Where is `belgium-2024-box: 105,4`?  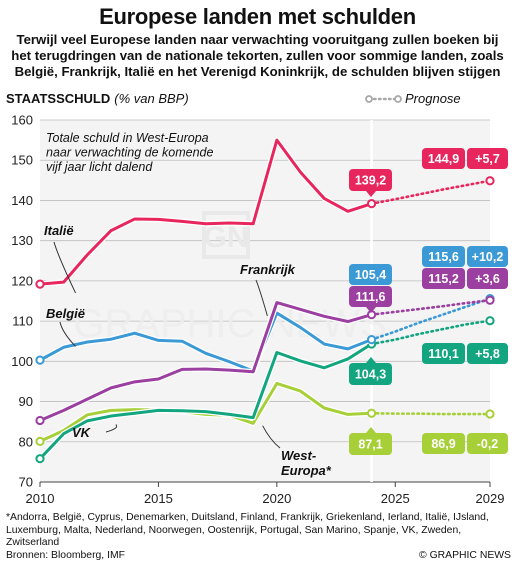
belgium-2024-box: 105,4 is located at coordinates (370, 274).